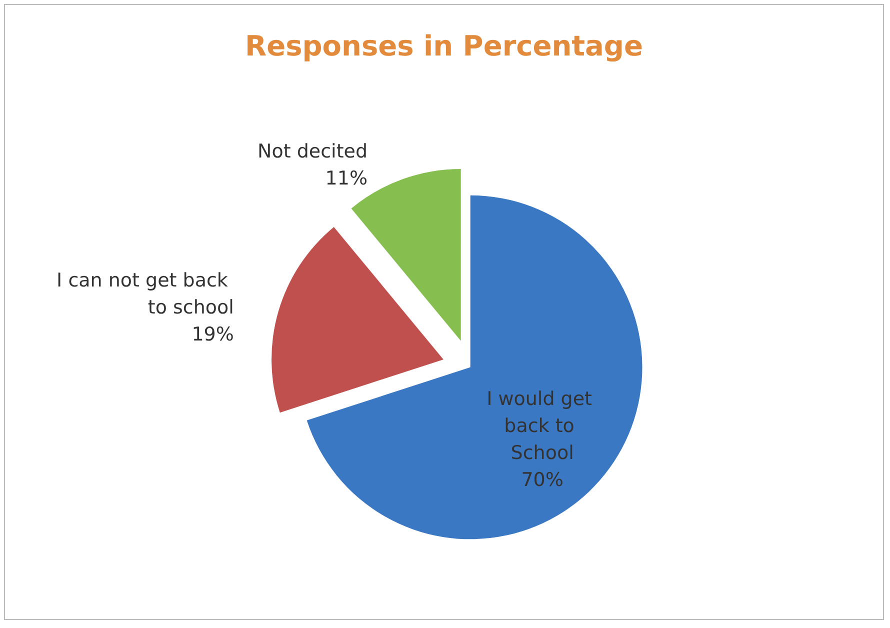  I want to click on data-label: 11%, so click(346, 179).